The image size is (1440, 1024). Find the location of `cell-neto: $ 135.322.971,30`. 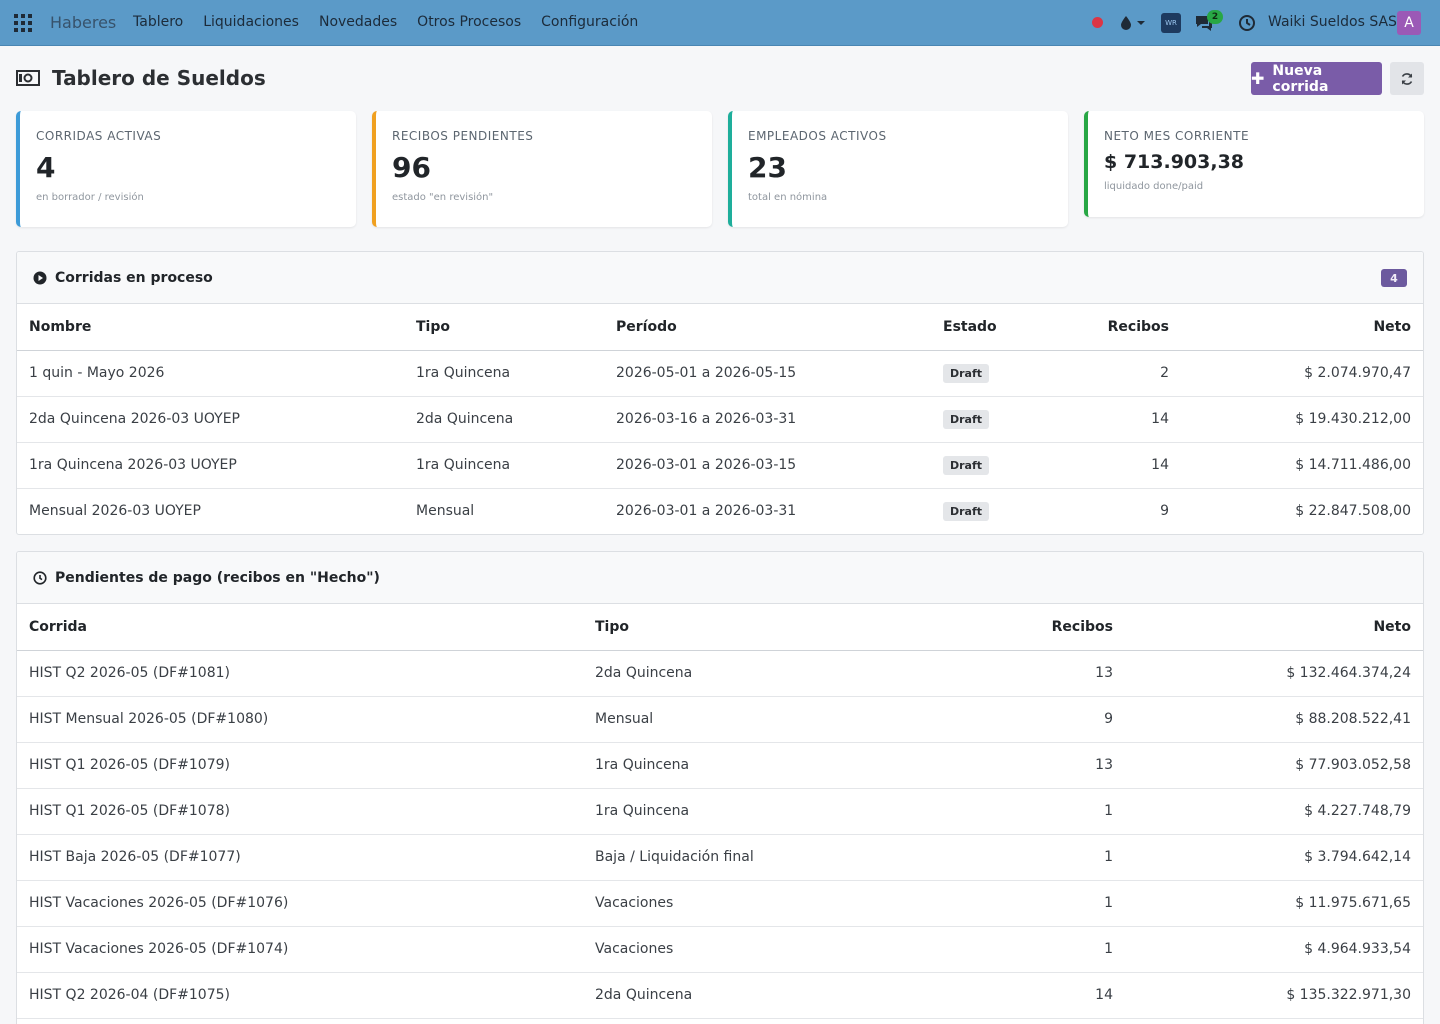

cell-neto: $ 135.322.971,30 is located at coordinates (1274, 995).